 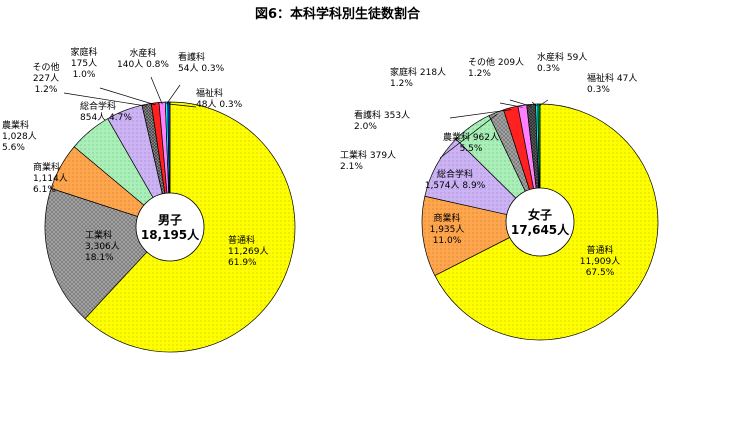 What do you see at coordinates (19, 136) in the screenshot?
I see `label-male-3-count: 1,028人` at bounding box center [19, 136].